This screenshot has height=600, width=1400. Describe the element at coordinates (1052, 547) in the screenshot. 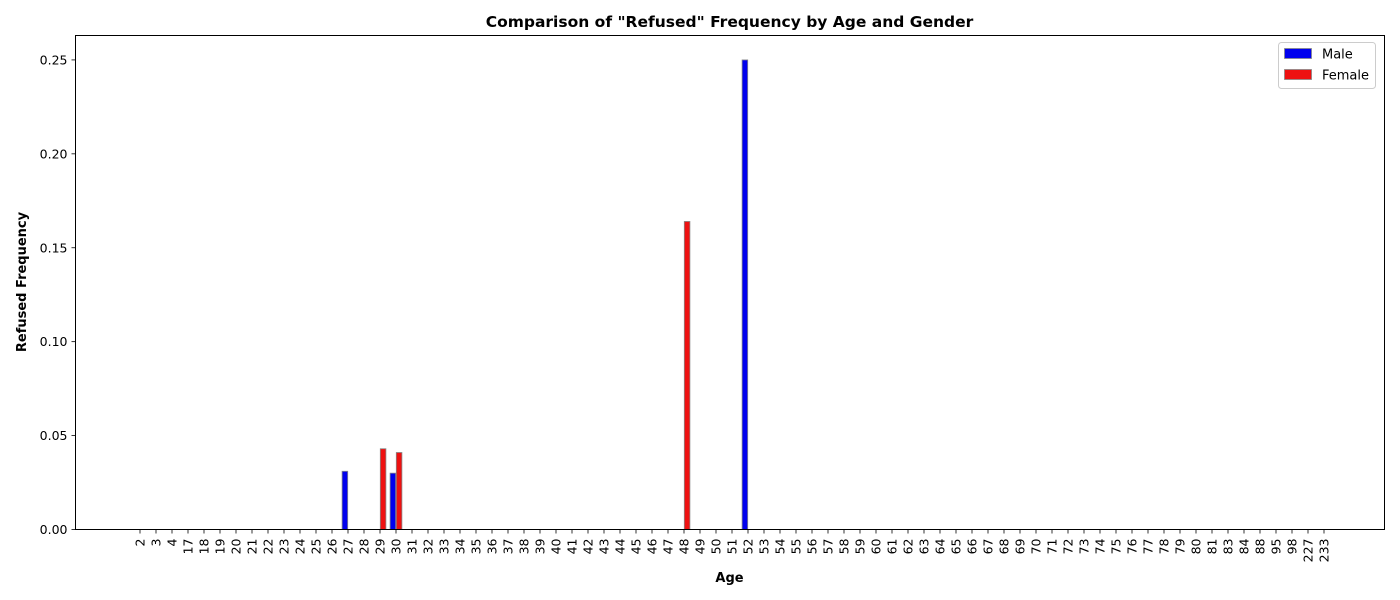

I see `x-tick-label: 71` at that location.